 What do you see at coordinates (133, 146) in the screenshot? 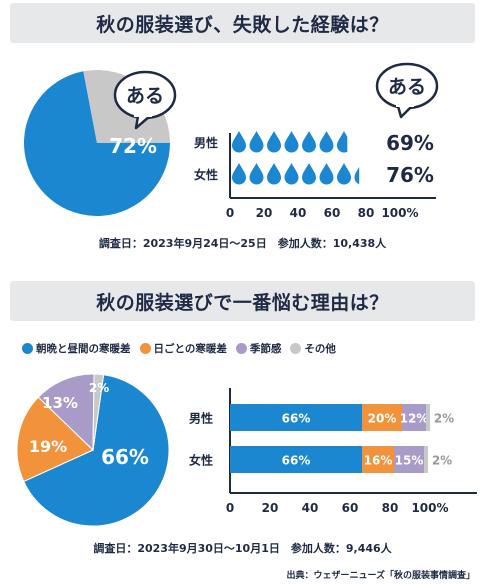
I see `data-label: 72%` at bounding box center [133, 146].